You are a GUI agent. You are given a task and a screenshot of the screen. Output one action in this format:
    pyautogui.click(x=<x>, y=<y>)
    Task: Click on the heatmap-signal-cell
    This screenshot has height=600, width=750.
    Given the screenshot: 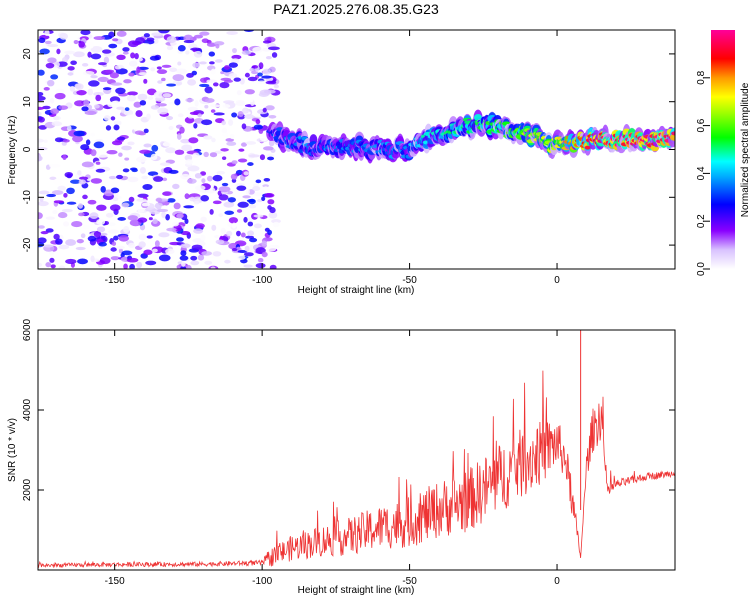 What is the action you would take?
    pyautogui.click(x=672, y=137)
    